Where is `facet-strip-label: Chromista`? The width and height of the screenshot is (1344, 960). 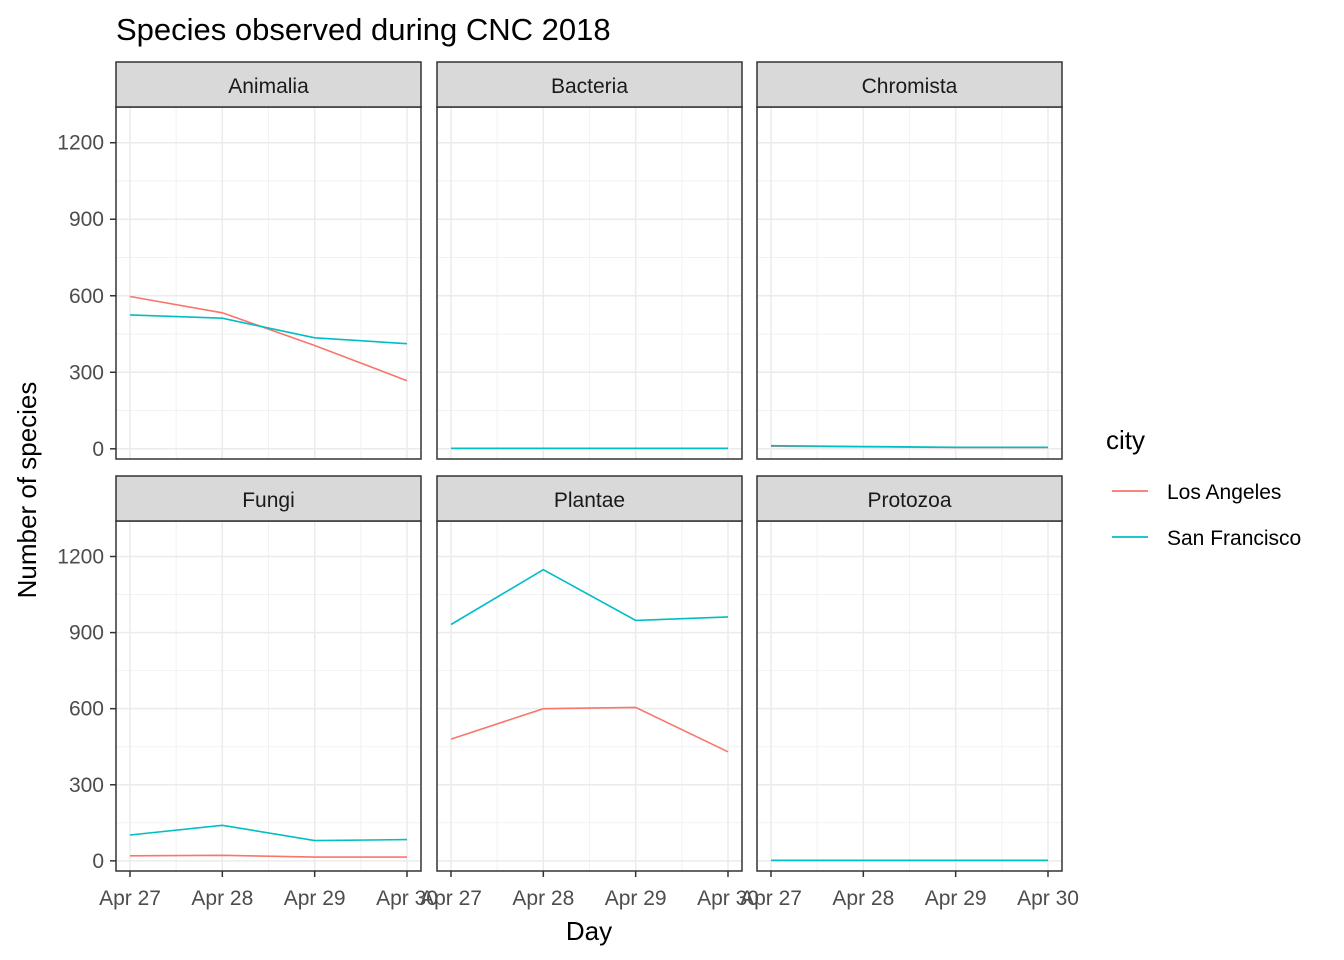 facet-strip-label: Chromista is located at coordinates (910, 86).